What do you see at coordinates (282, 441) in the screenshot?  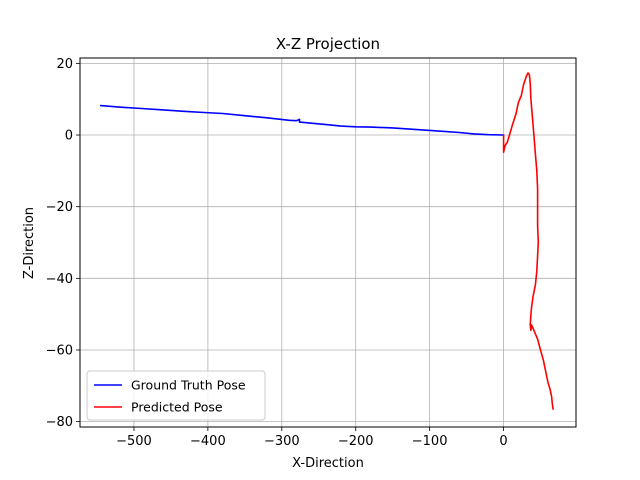 I see `x-tick-label: −300` at bounding box center [282, 441].